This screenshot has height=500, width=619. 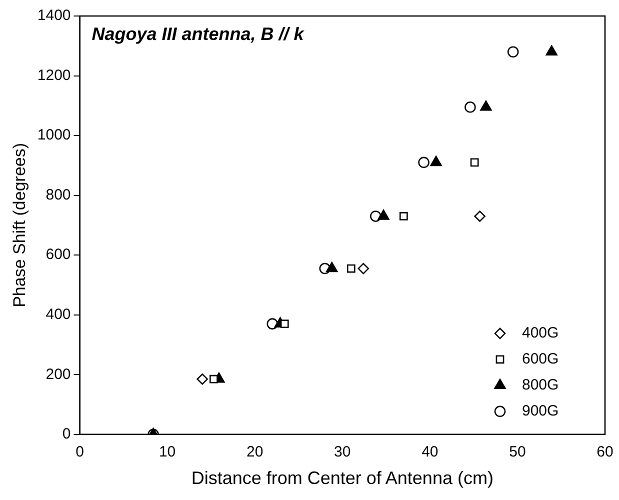 I want to click on y-axis-title: Phase Shift (degrees), so click(x=19, y=225).